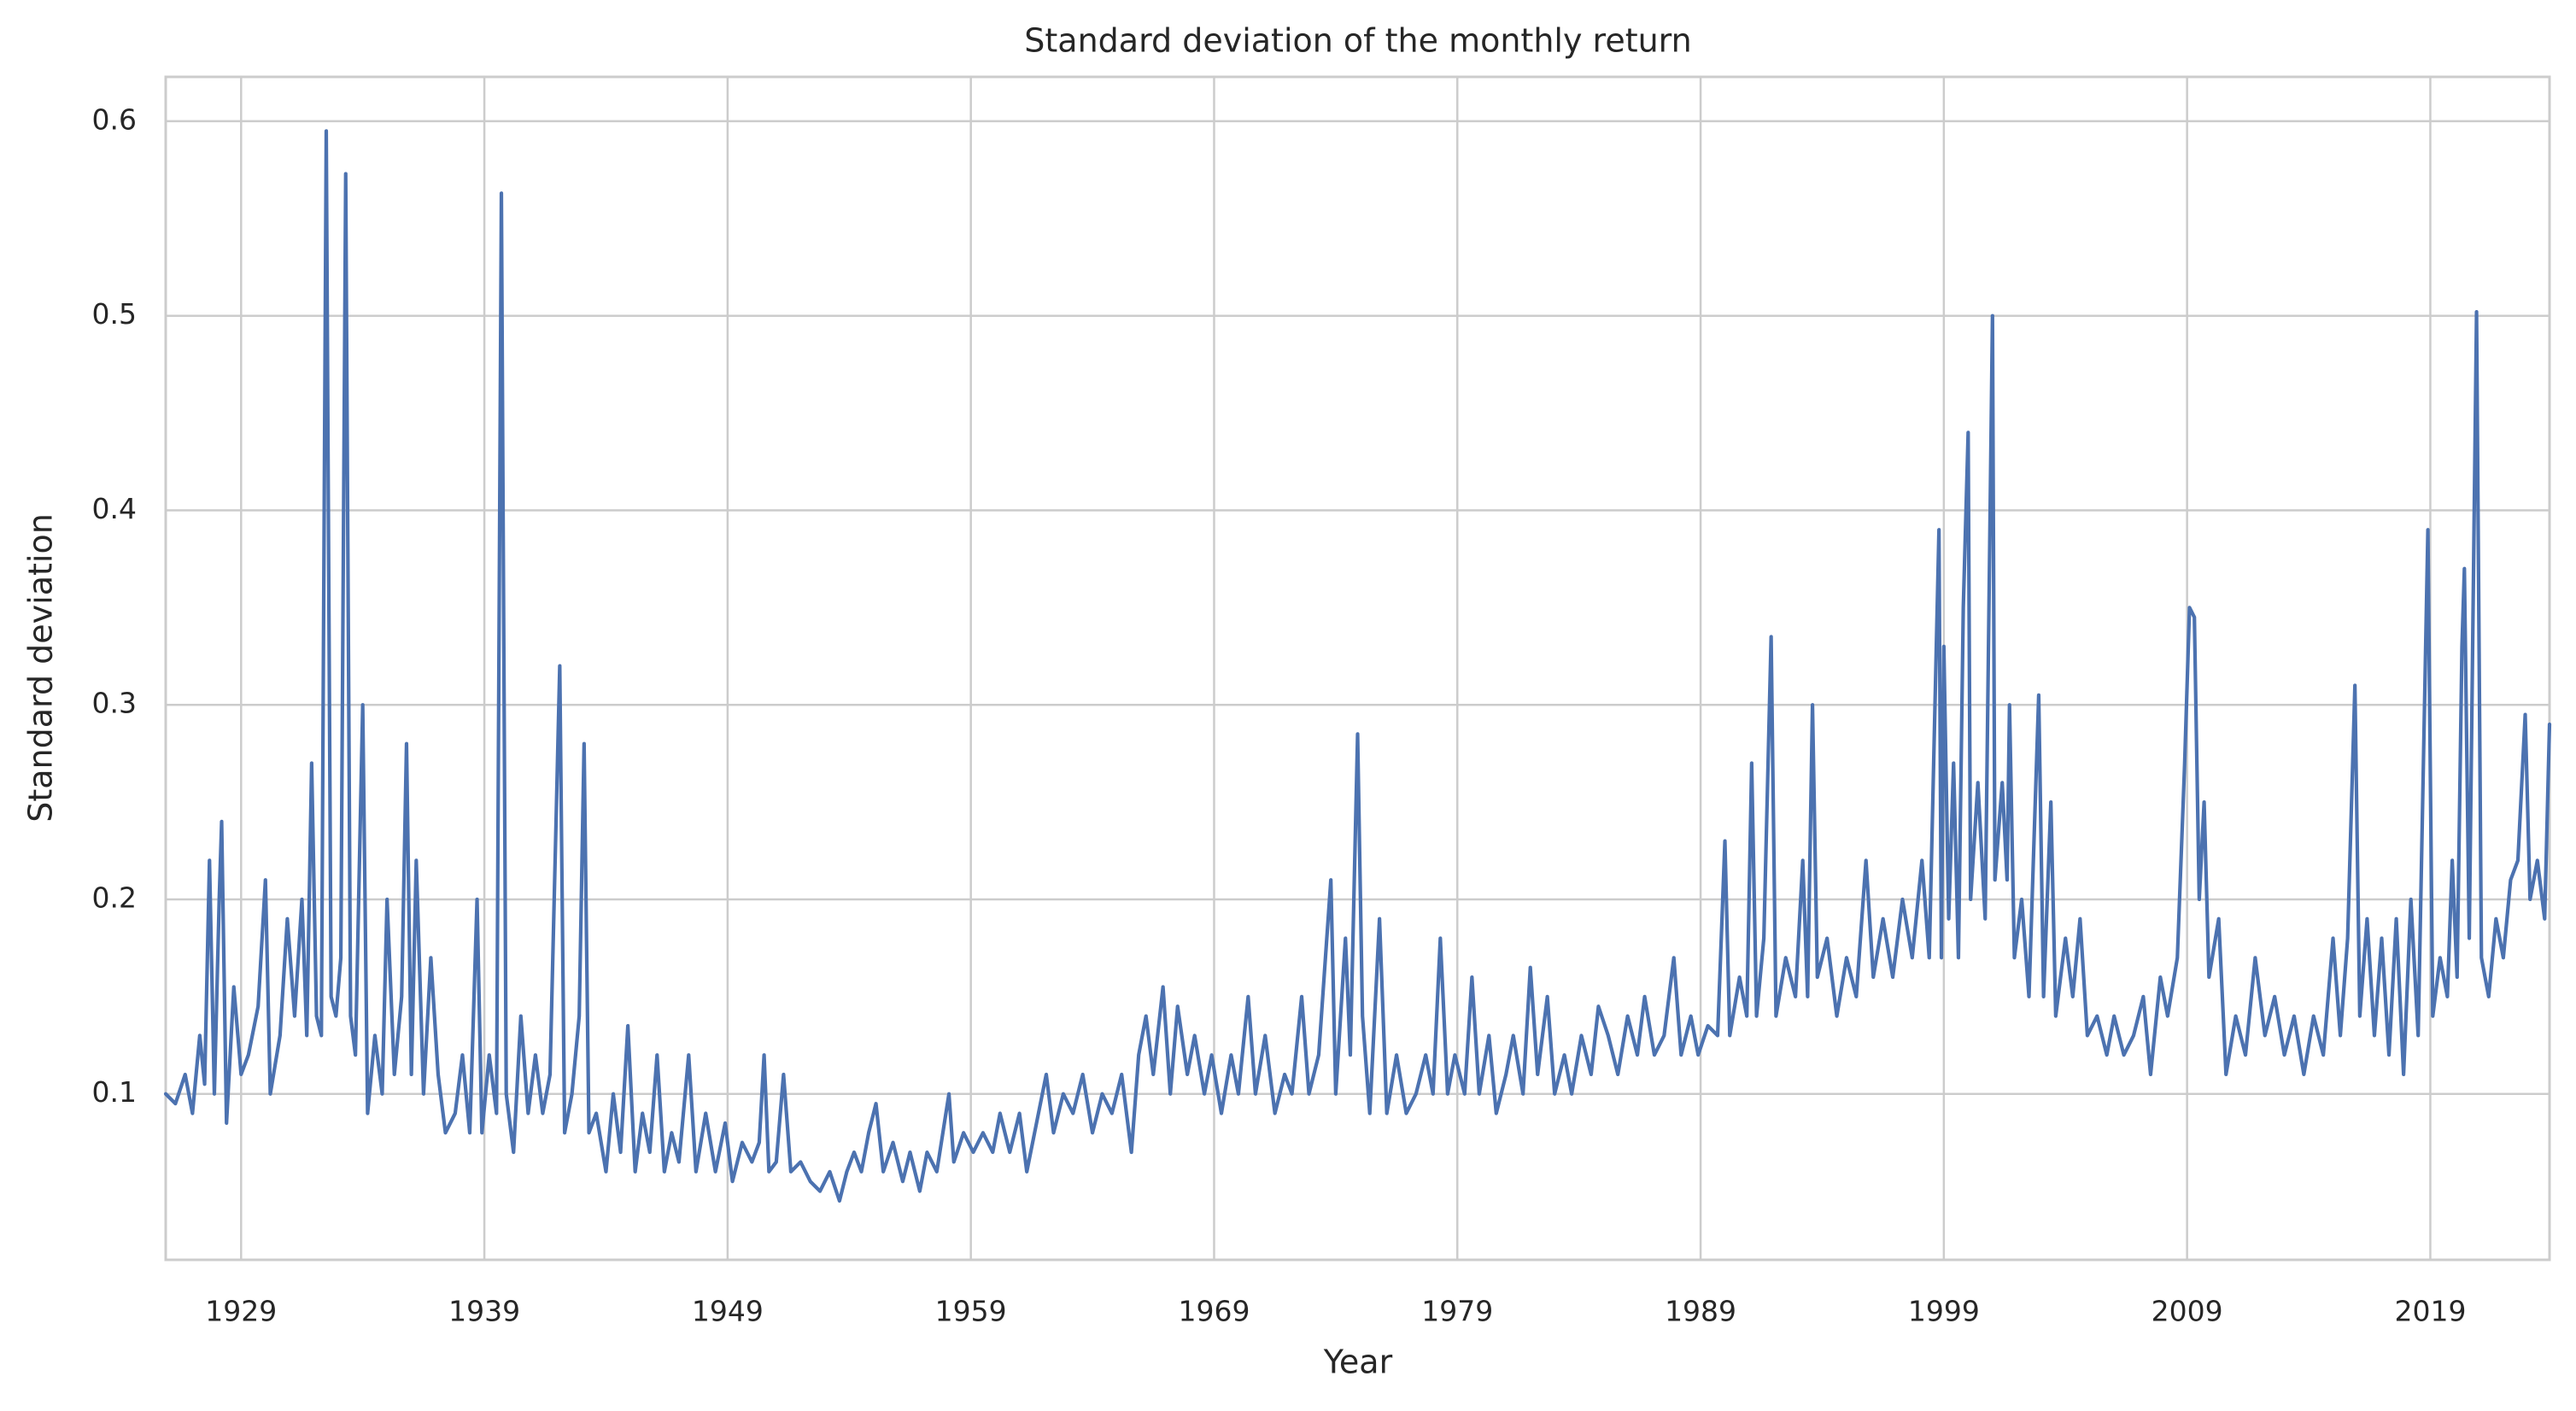 This screenshot has height=1411, width=2576. What do you see at coordinates (1457, 1311) in the screenshot?
I see `x-tick-label: 1979` at bounding box center [1457, 1311].